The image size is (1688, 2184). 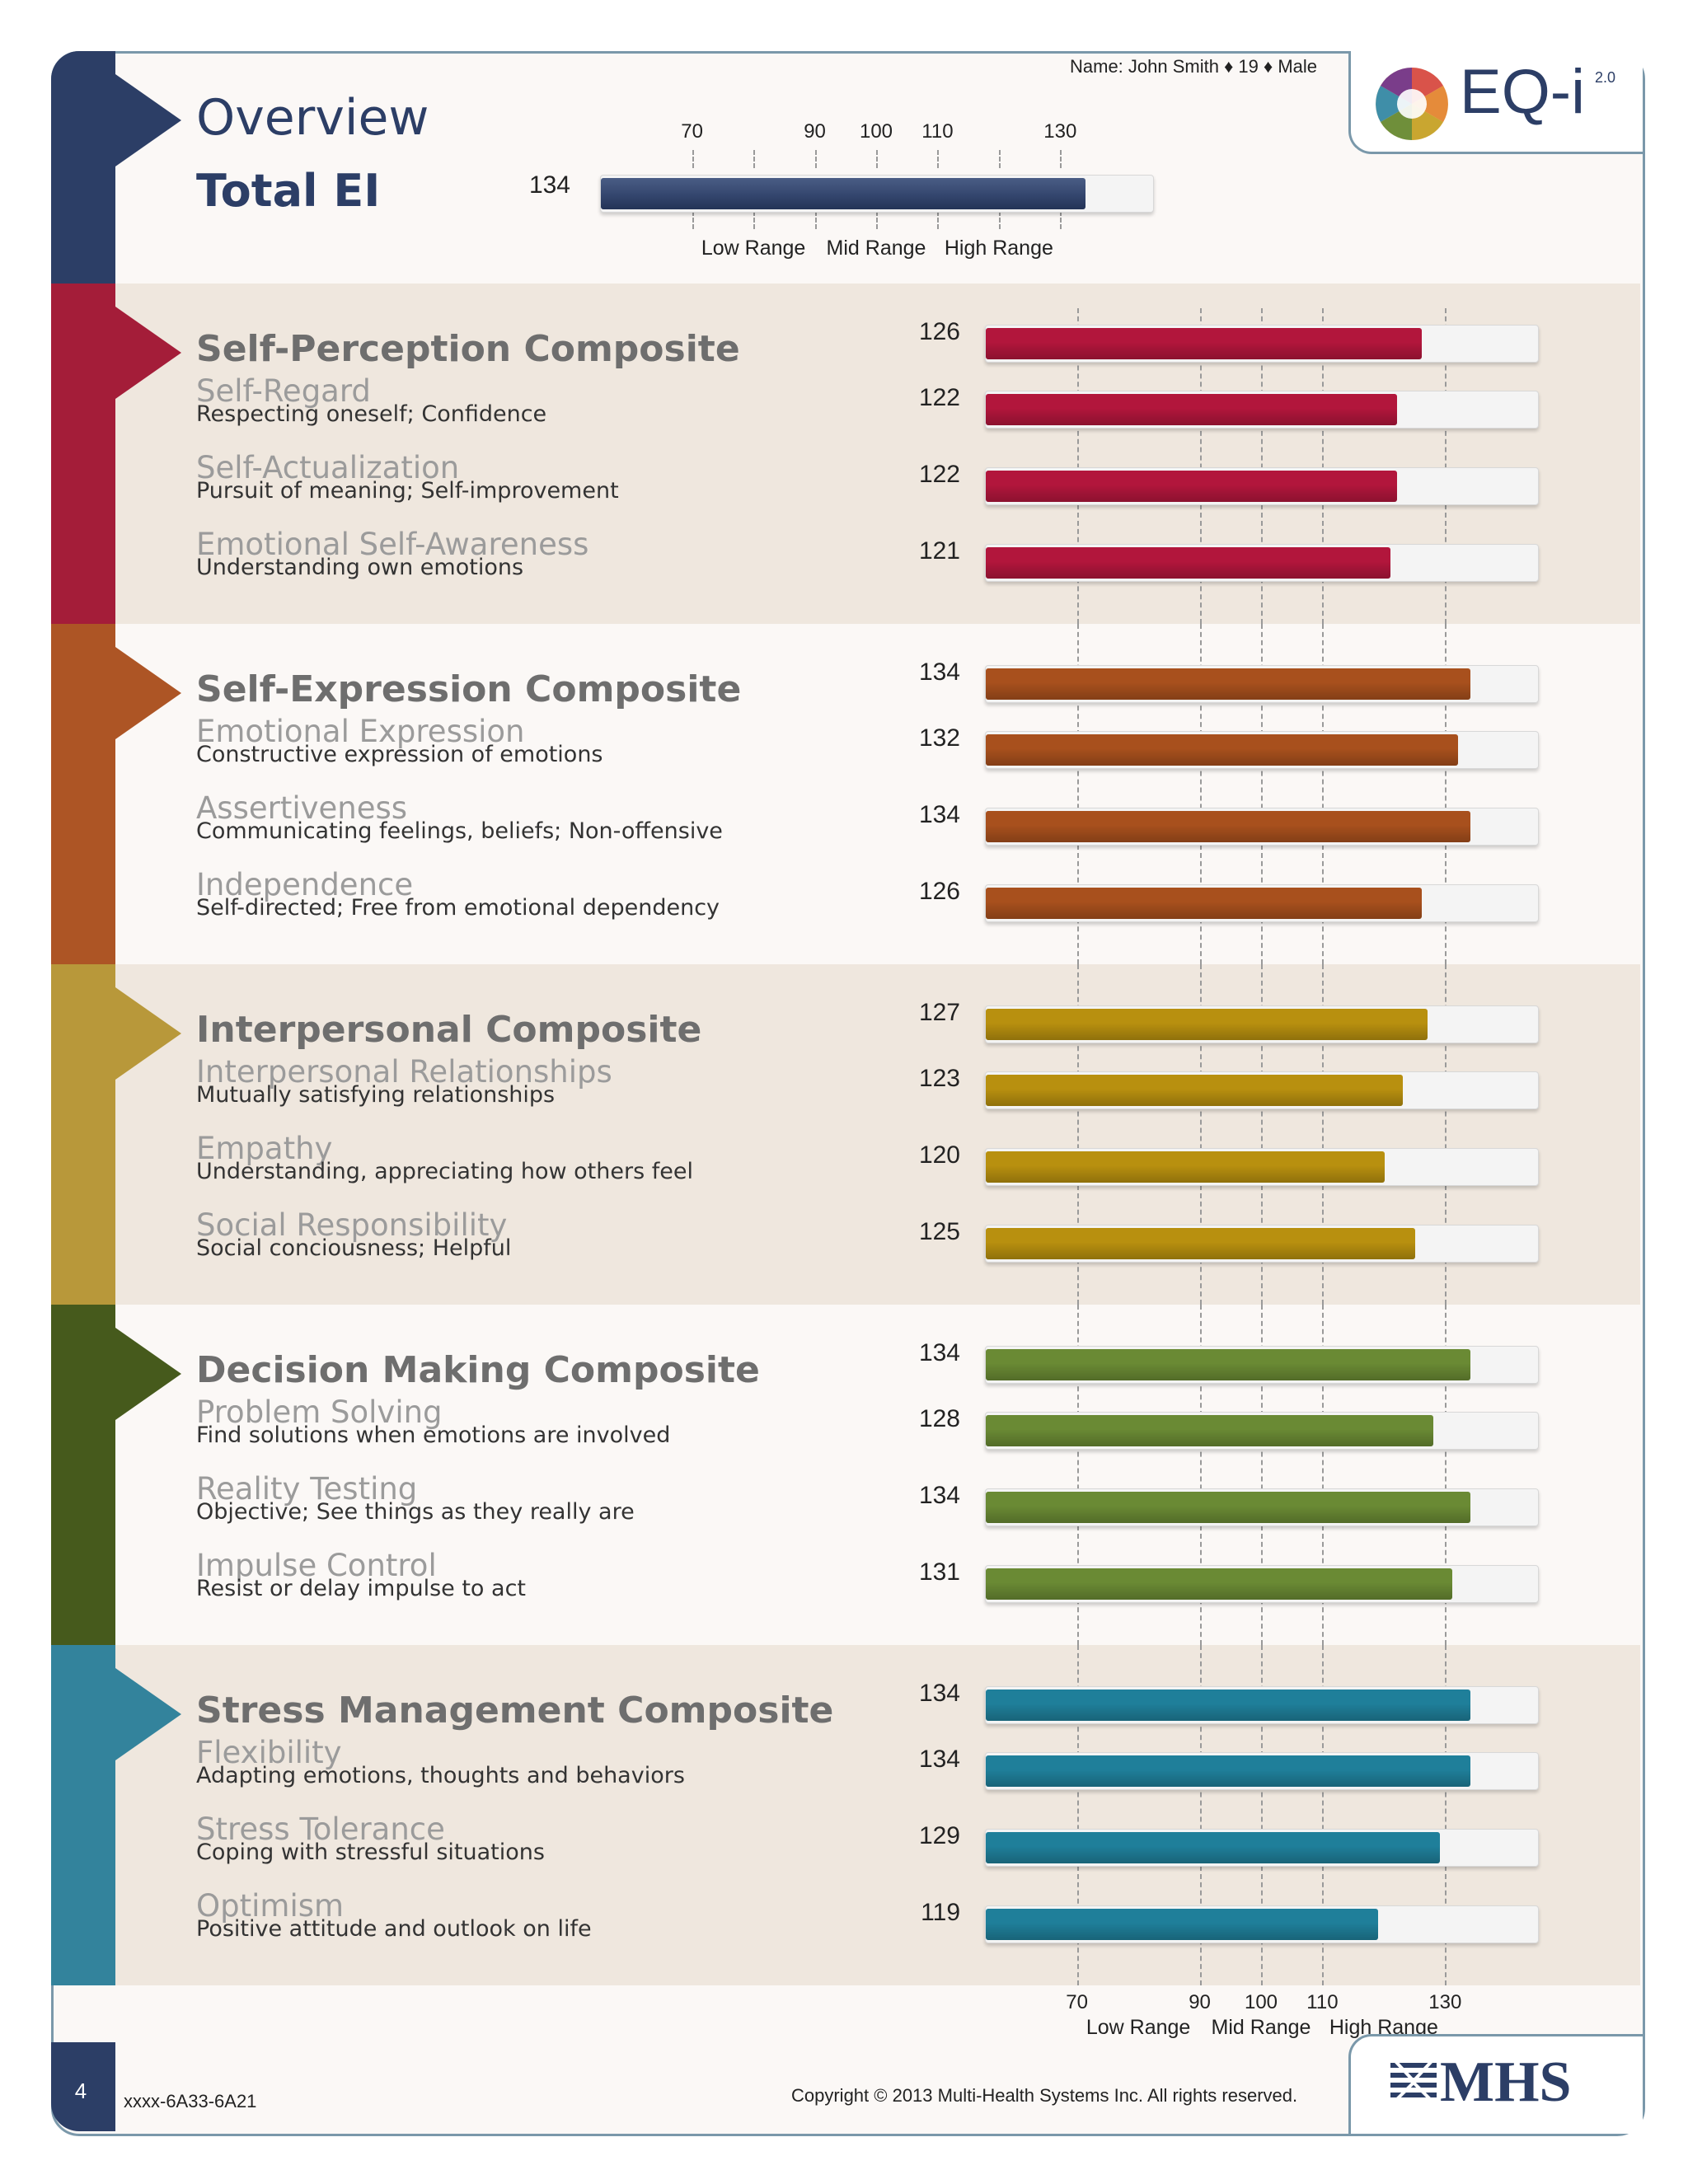 What do you see at coordinates (941, 1912) in the screenshot?
I see `subscale-score: 119` at bounding box center [941, 1912].